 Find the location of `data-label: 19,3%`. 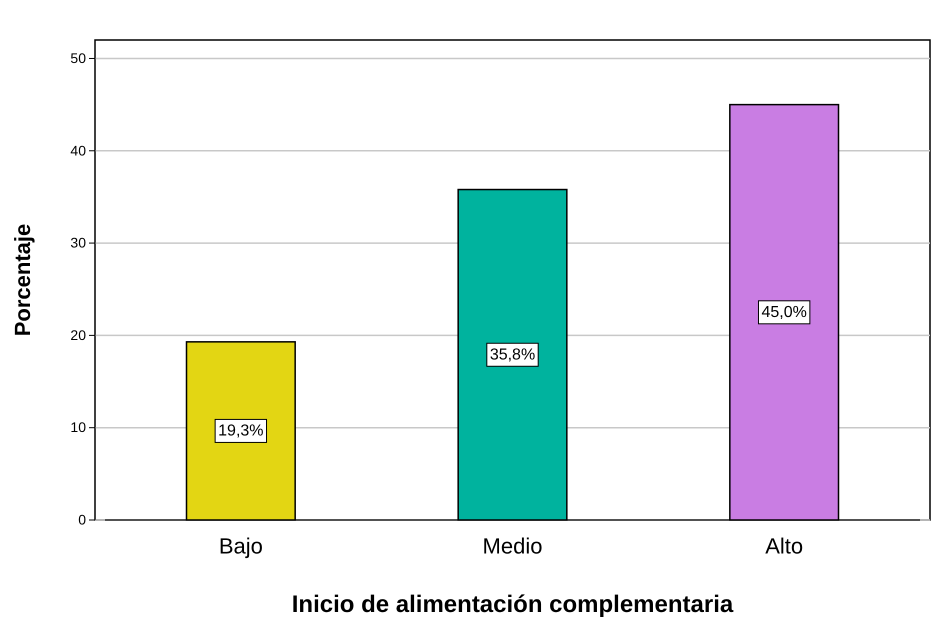

data-label: 19,3% is located at coordinates (241, 431).